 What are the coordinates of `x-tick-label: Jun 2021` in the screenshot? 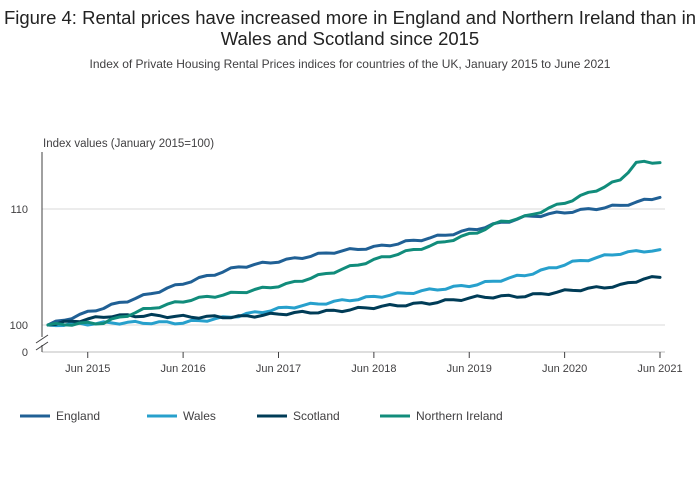 It's located at (659, 369).